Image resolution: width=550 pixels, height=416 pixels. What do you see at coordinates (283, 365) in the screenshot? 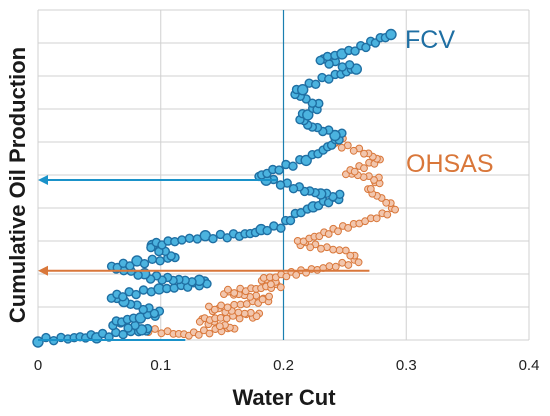
I see `x-tick-label-2: 0.2` at bounding box center [283, 365].